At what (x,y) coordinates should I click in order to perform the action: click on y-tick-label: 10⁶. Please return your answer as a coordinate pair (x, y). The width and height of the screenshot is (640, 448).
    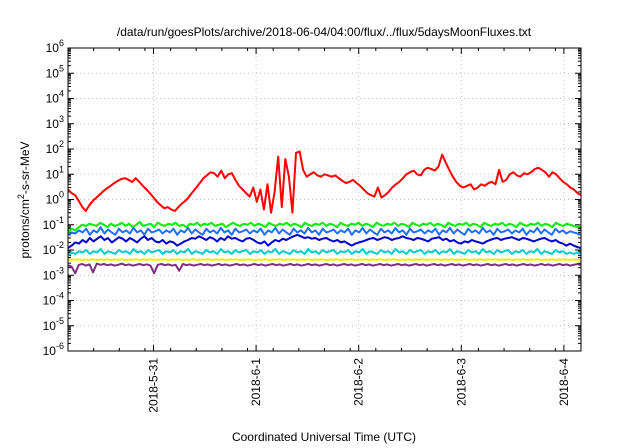
    Looking at the image, I should click on (55, 46).